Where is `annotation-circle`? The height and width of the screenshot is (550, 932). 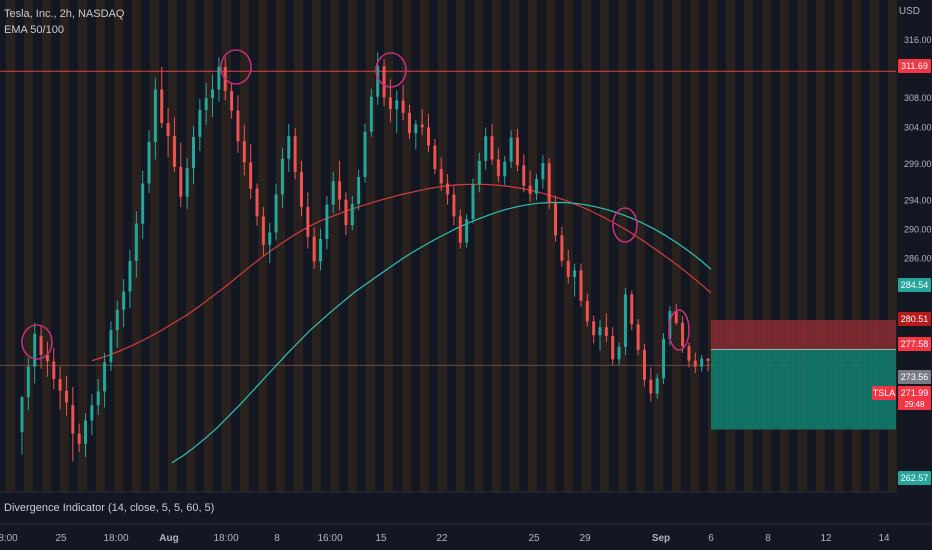
annotation-circle is located at coordinates (236, 67).